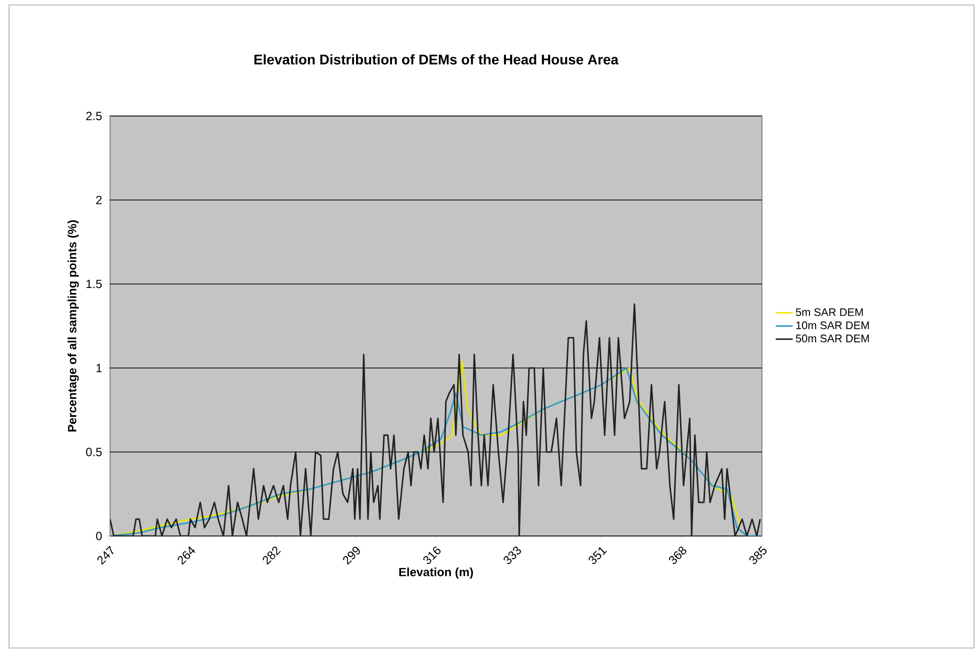 The height and width of the screenshot is (651, 976). I want to click on y-tick-label: 2.5, so click(94, 116).